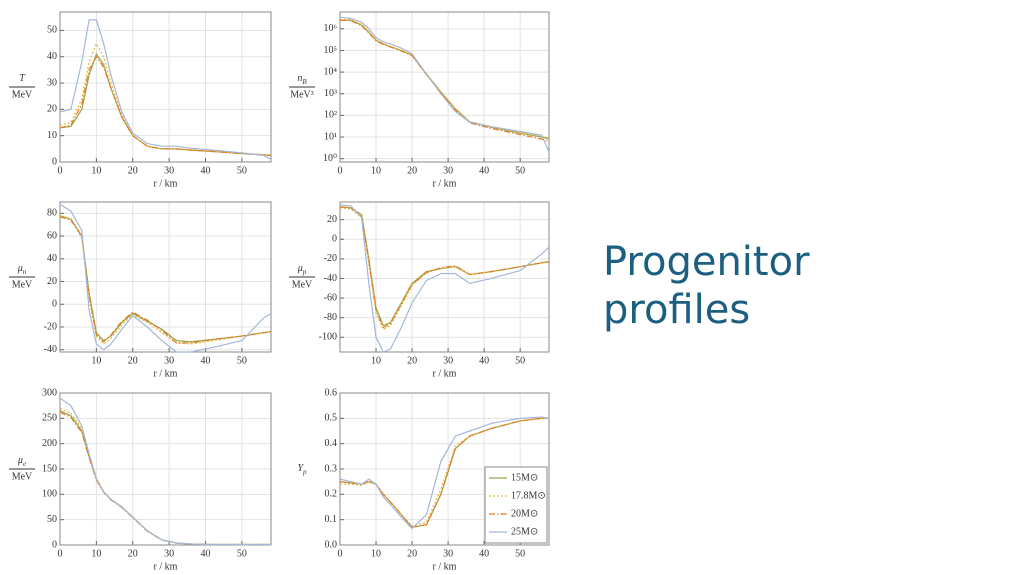 Image resolution: width=1024 pixels, height=575 pixels. I want to click on y-tick-label: 300, so click(49, 392).